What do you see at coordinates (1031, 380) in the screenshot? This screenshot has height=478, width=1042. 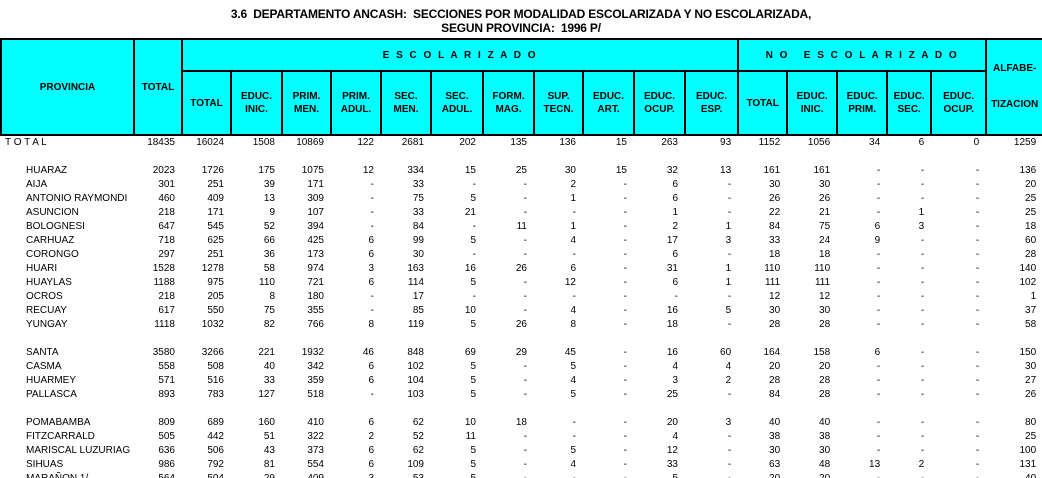 I see `value-cell: 27` at bounding box center [1031, 380].